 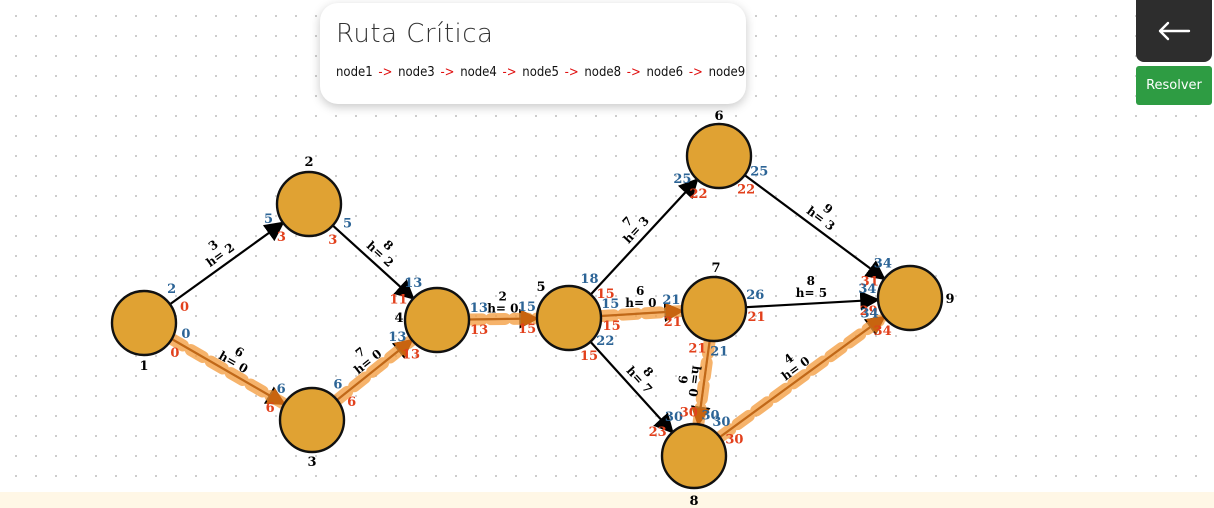 What do you see at coordinates (540, 287) in the screenshot?
I see `node-label: 5` at bounding box center [540, 287].